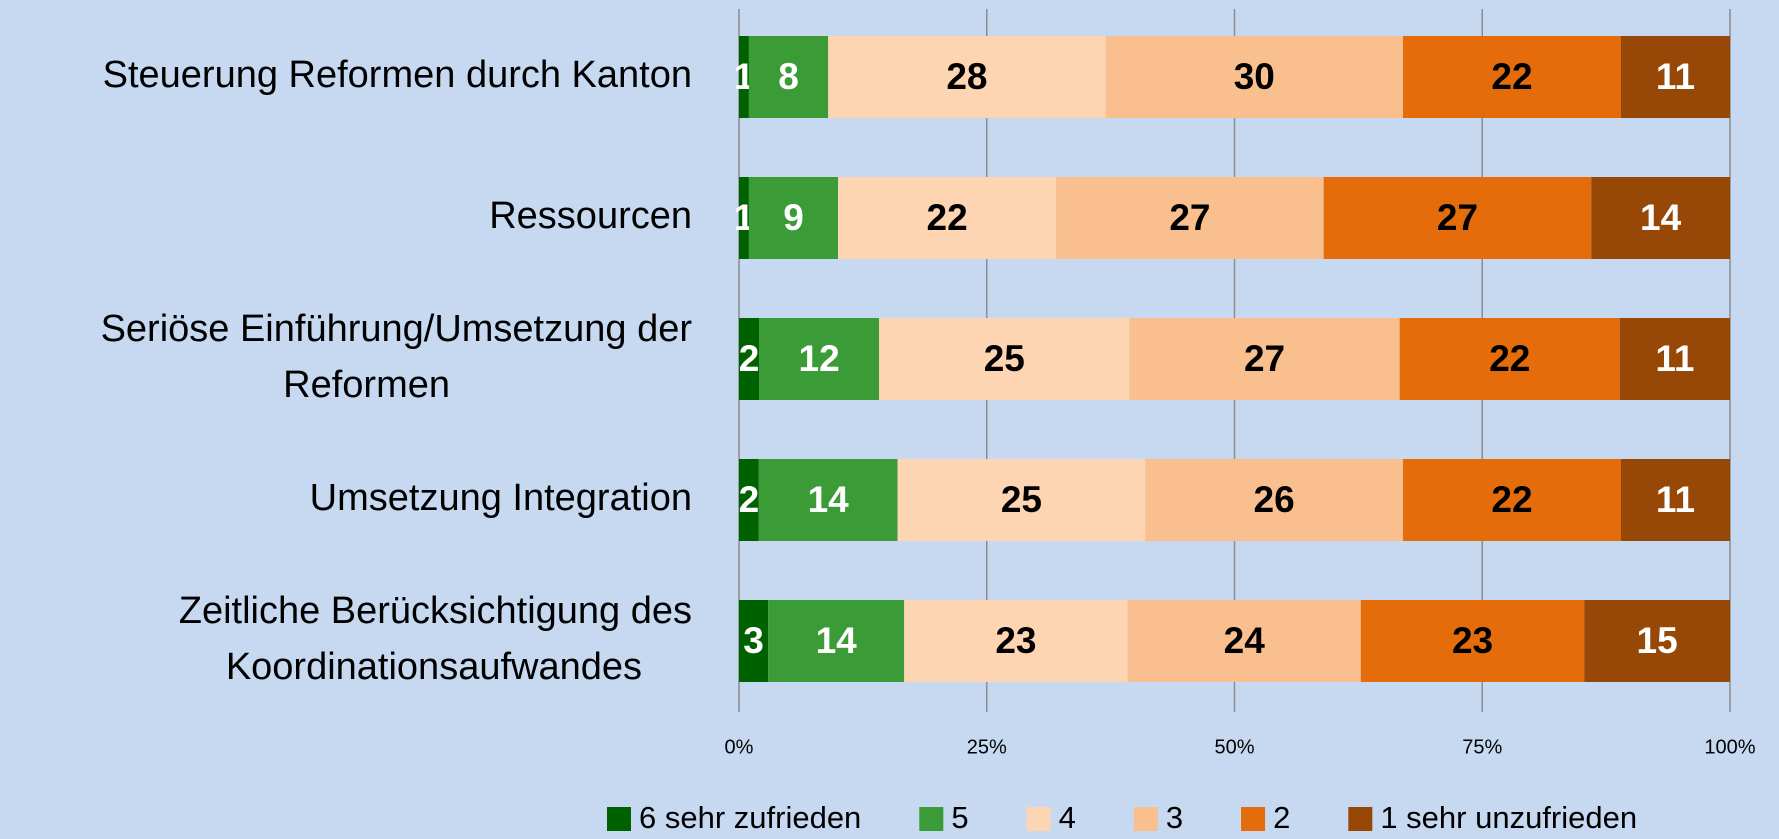 The height and width of the screenshot is (839, 1779). I want to click on category-line: Zeitliche Berücksichtigung des, so click(435, 611).